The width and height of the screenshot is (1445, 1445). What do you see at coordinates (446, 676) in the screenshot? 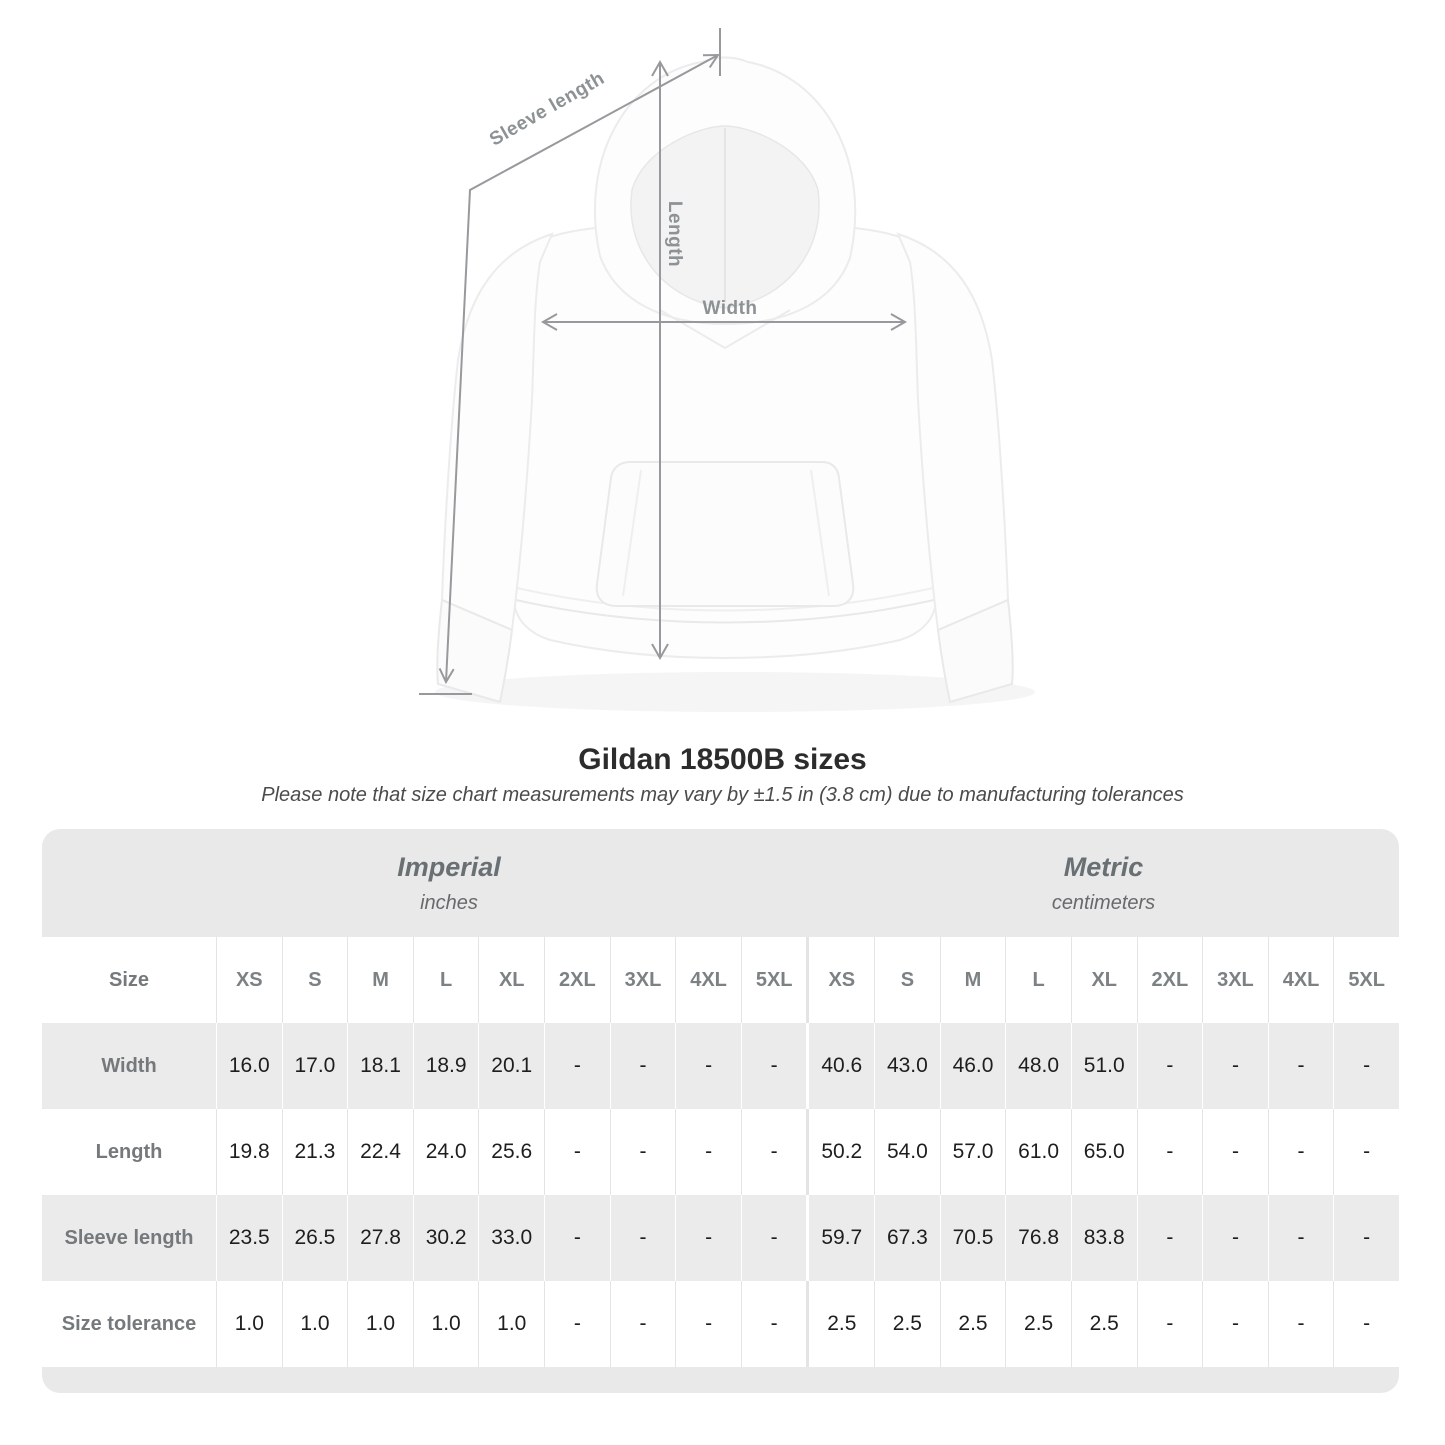
I see `sleeve-arrowhead-bottom` at bounding box center [446, 676].